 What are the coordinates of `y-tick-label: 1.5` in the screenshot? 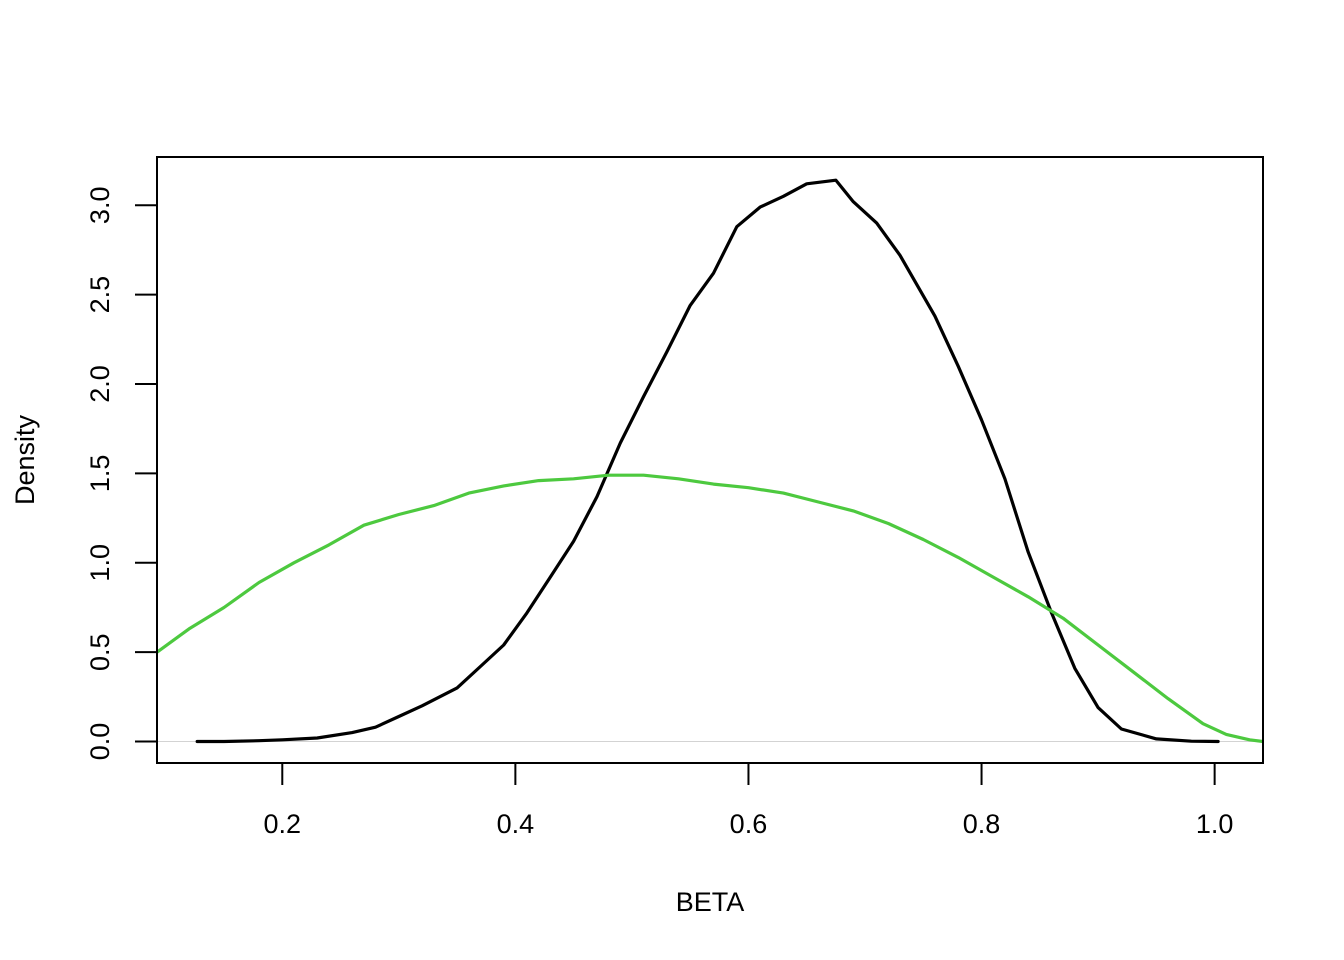 It's located at (100, 474).